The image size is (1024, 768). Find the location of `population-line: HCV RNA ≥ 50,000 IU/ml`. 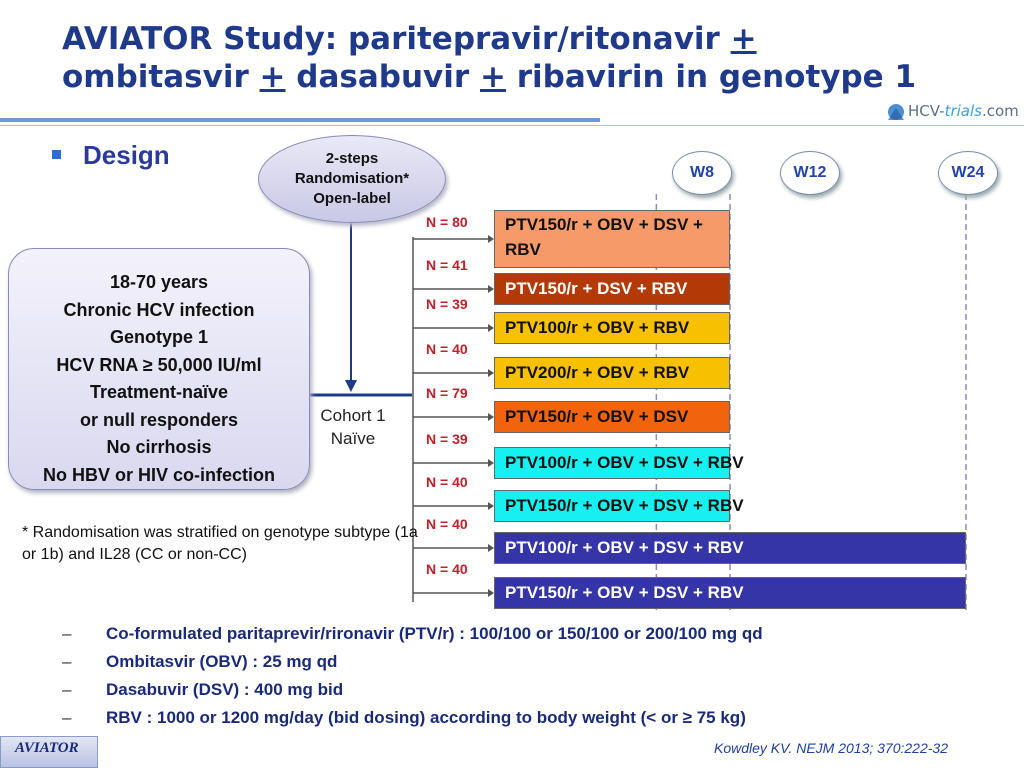

population-line: HCV RNA ≥ 50,000 IU/ml is located at coordinates (159, 364).